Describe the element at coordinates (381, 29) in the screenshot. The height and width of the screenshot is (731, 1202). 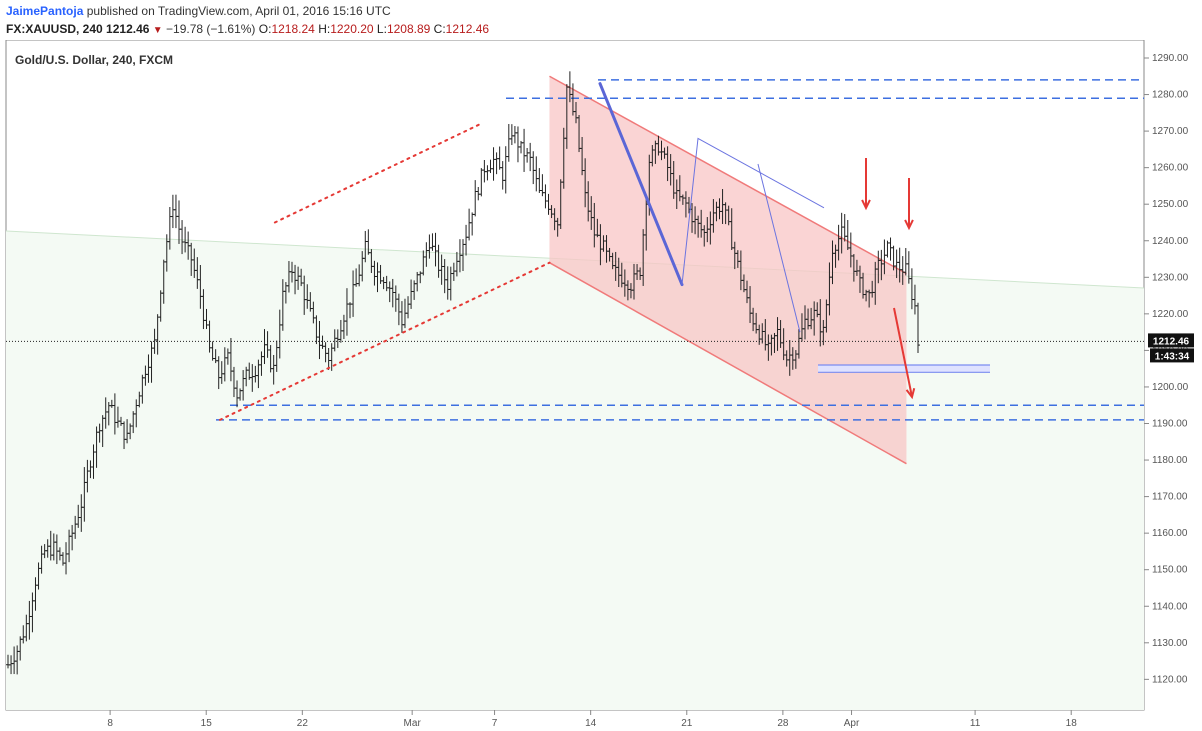
I see `low-label: L:` at that location.